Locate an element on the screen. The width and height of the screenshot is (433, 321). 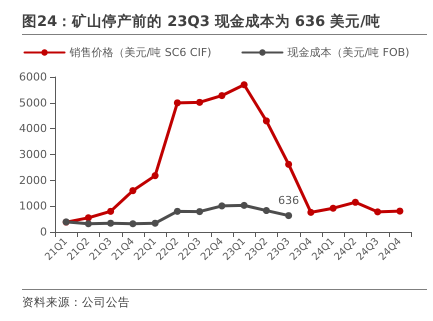
text: 资料来源：公司公告 is located at coordinates (224, 299).